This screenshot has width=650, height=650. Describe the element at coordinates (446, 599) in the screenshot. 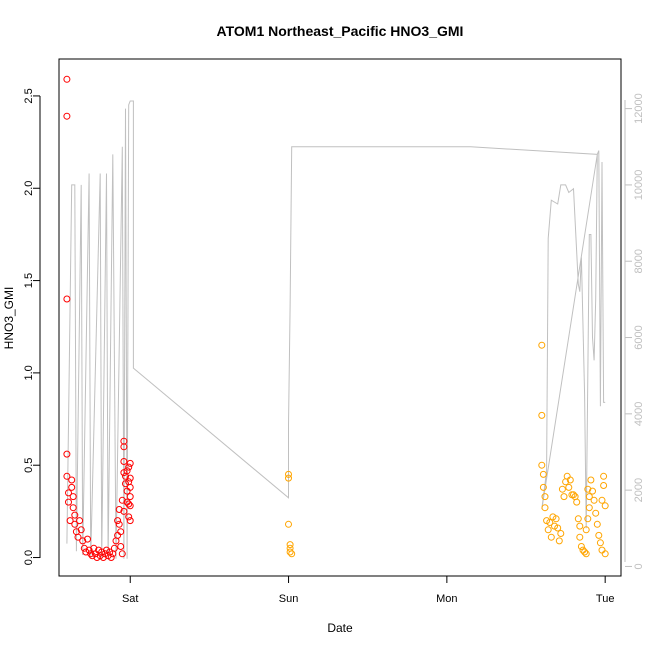

I see `x-tick-label-2: Mon` at that location.